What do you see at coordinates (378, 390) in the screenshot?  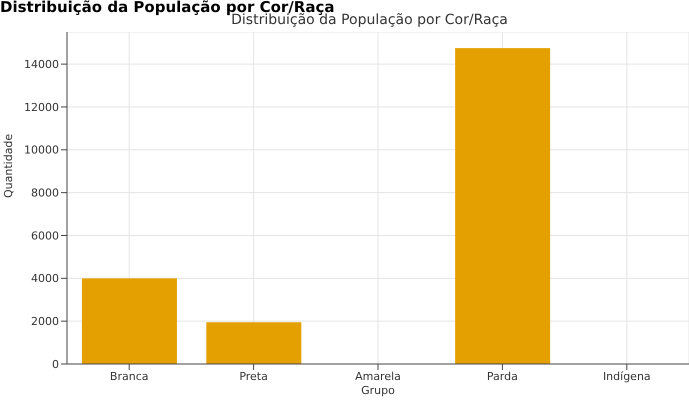 I see `x-axis-title: Grupo` at bounding box center [378, 390].